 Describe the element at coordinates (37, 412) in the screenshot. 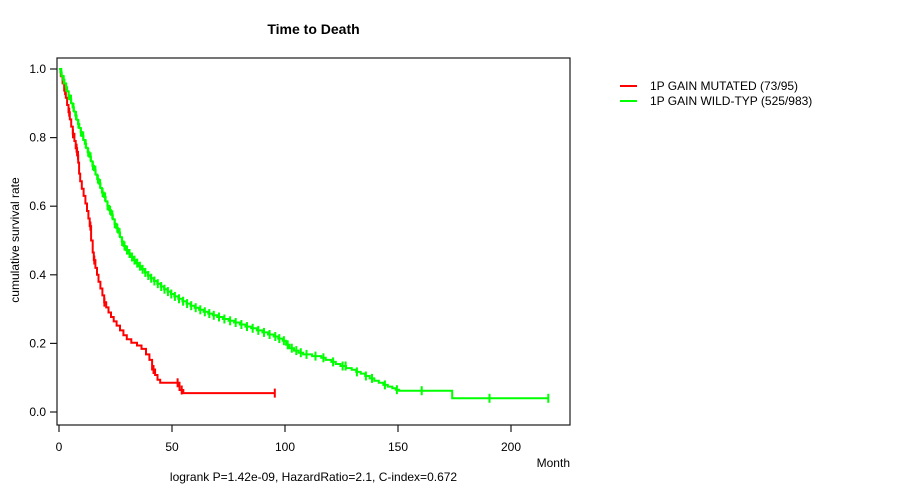

I see `y-tick-label: 0.0` at that location.